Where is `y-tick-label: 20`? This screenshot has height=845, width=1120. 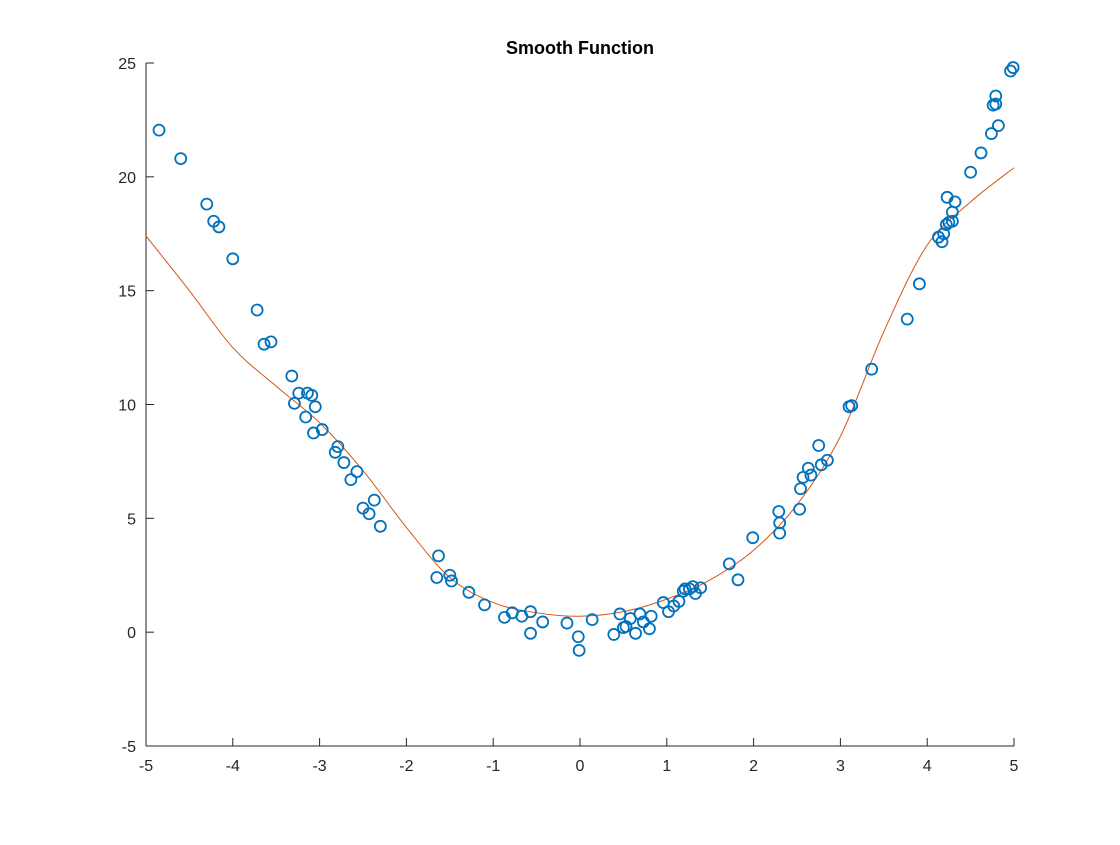
y-tick-label: 20 is located at coordinates (127, 178).